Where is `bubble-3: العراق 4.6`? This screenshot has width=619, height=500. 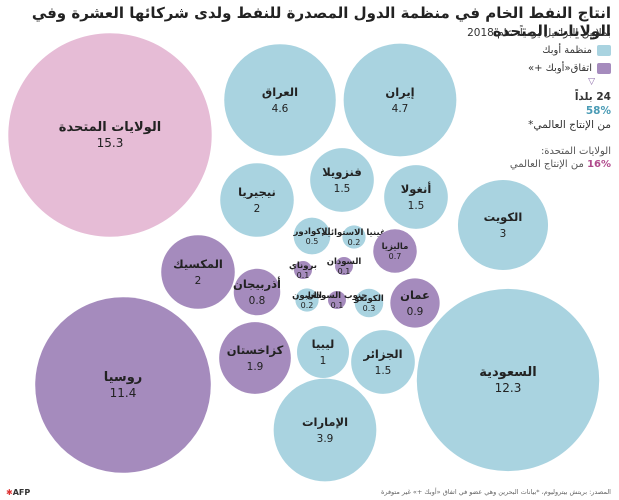 bubble-3: العراق 4.6 is located at coordinates (280, 100).